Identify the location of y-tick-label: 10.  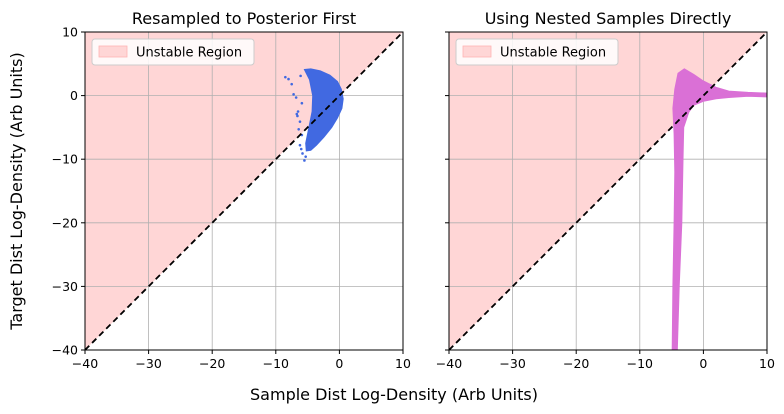
(70, 32).